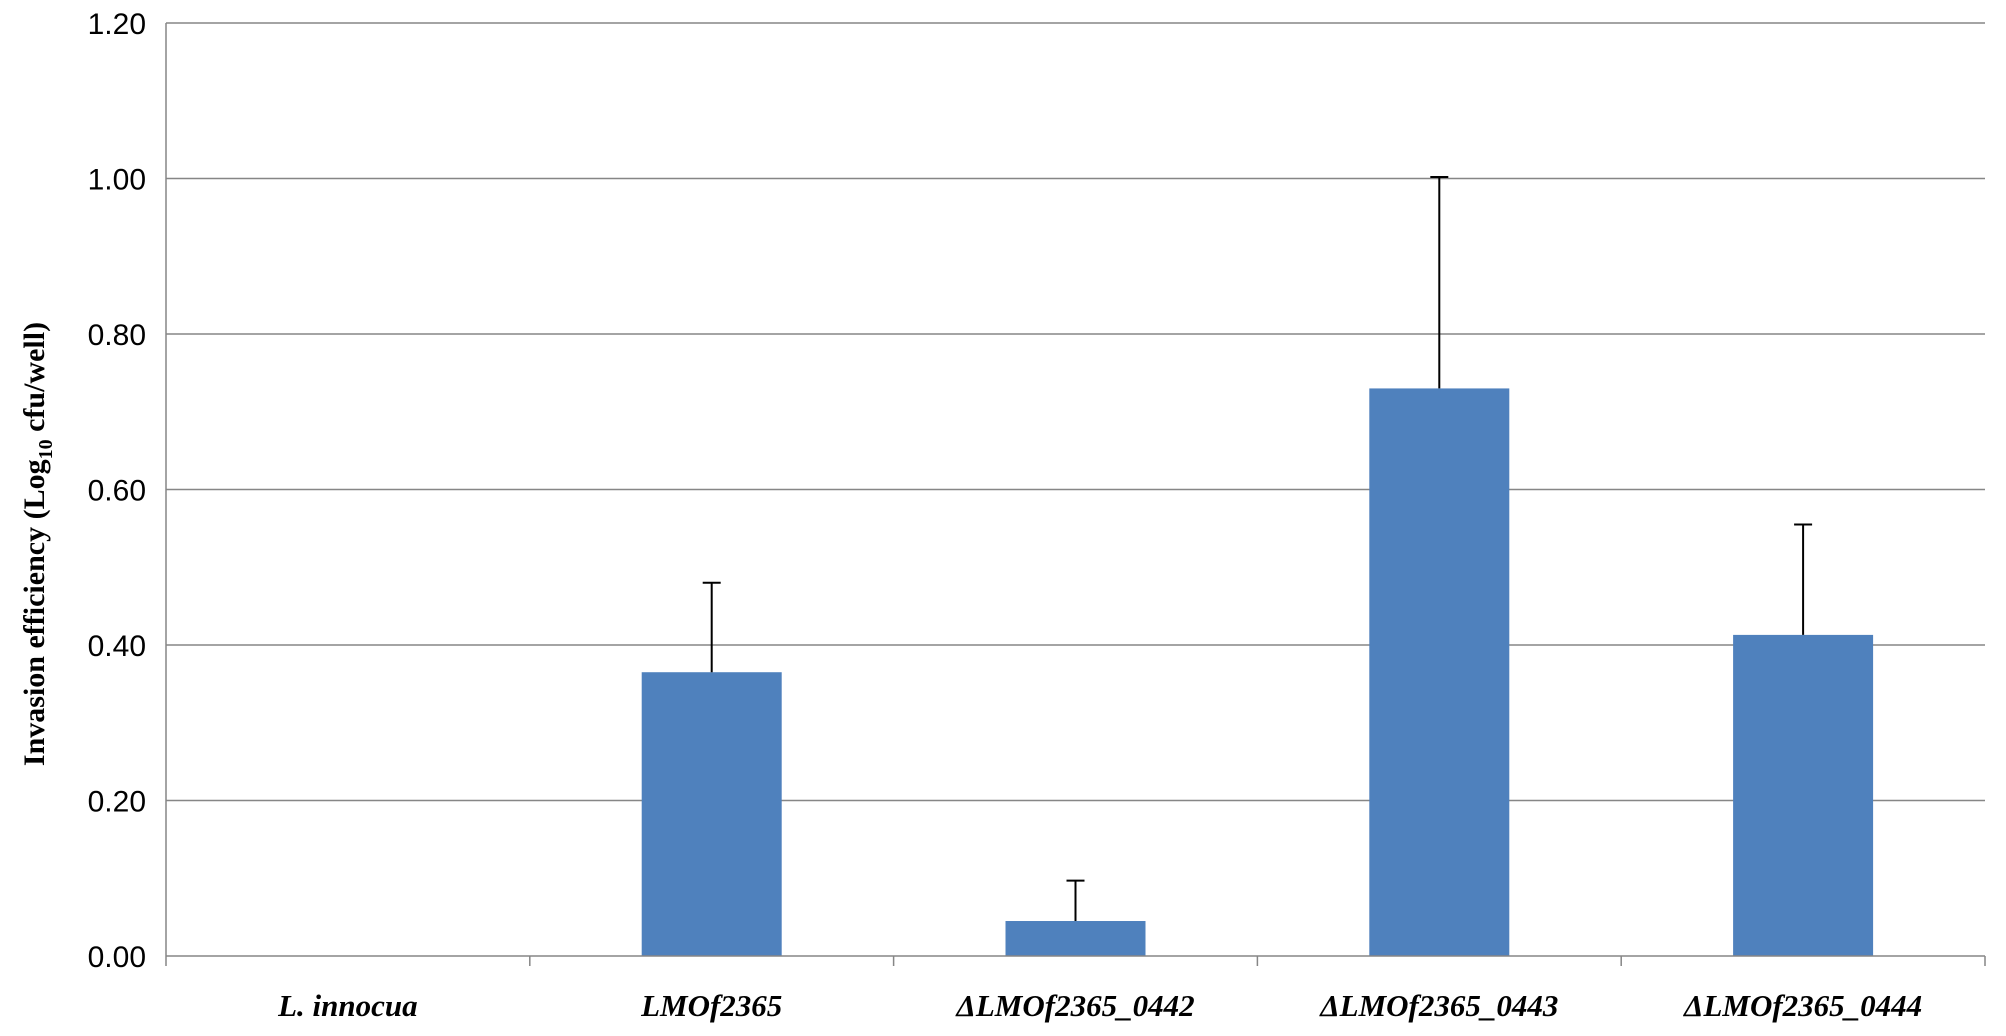 The image size is (2006, 1036). What do you see at coordinates (1802, 1005) in the screenshot?
I see `x-category-label: ΔLMOf2365_0444` at bounding box center [1802, 1005].